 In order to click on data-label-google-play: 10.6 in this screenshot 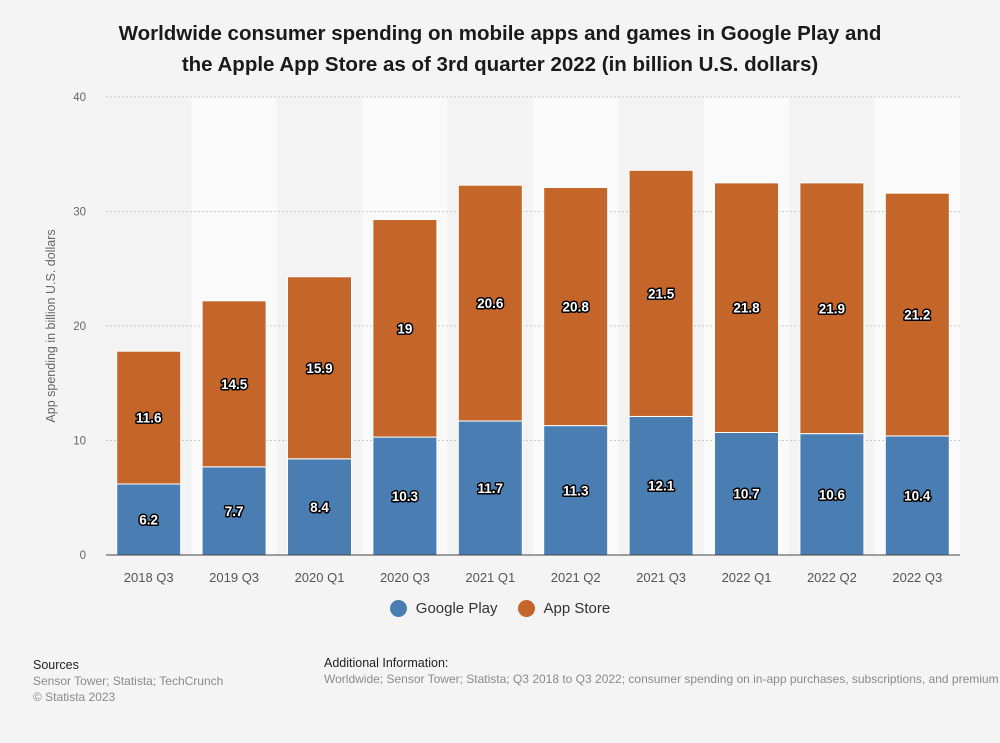, I will do `click(832, 494)`.